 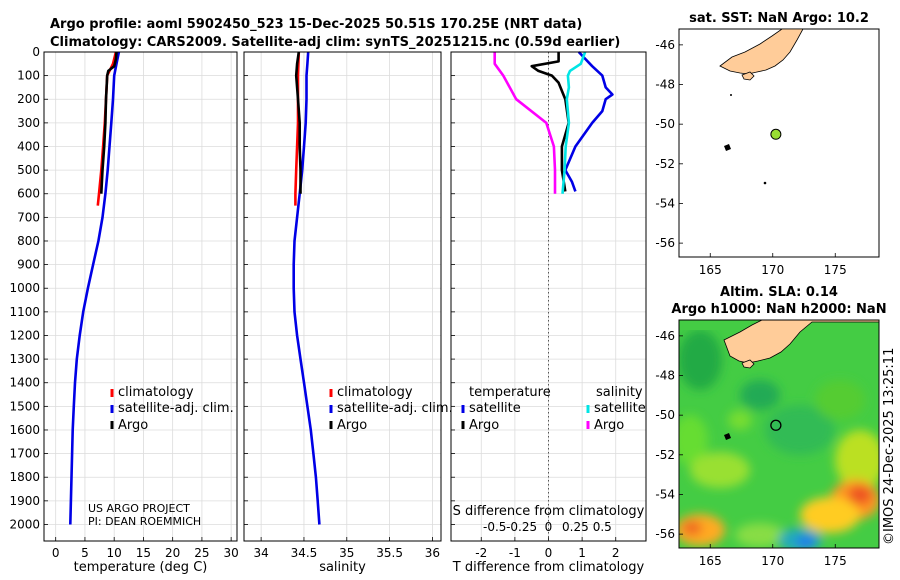 I want to click on x-tick-label: -2, so click(x=481, y=553).